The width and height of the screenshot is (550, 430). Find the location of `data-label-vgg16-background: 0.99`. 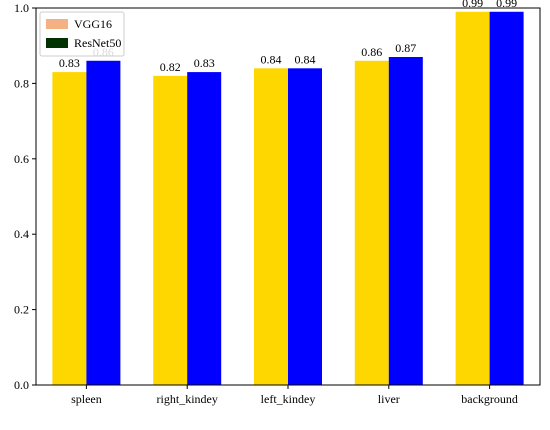

data-label-vgg16-background: 0.99 is located at coordinates (472, 5).